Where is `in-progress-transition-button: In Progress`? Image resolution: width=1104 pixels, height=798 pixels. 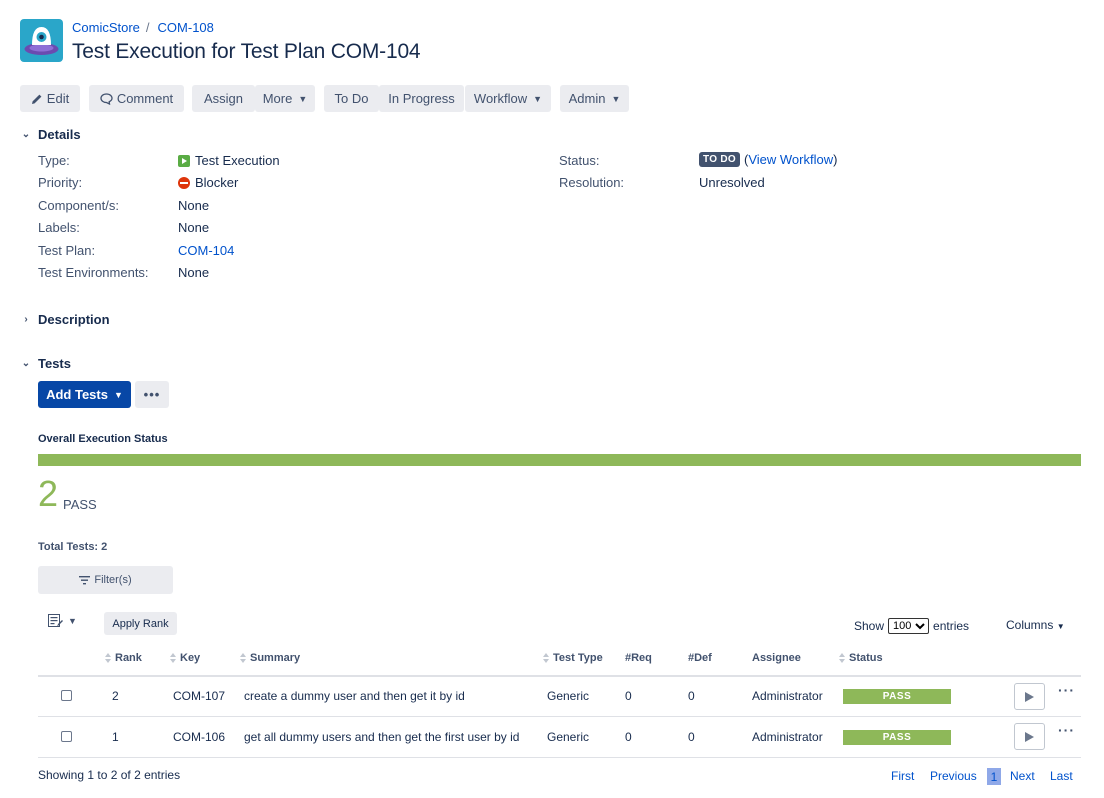
in-progress-transition-button: In Progress is located at coordinates (421, 98).